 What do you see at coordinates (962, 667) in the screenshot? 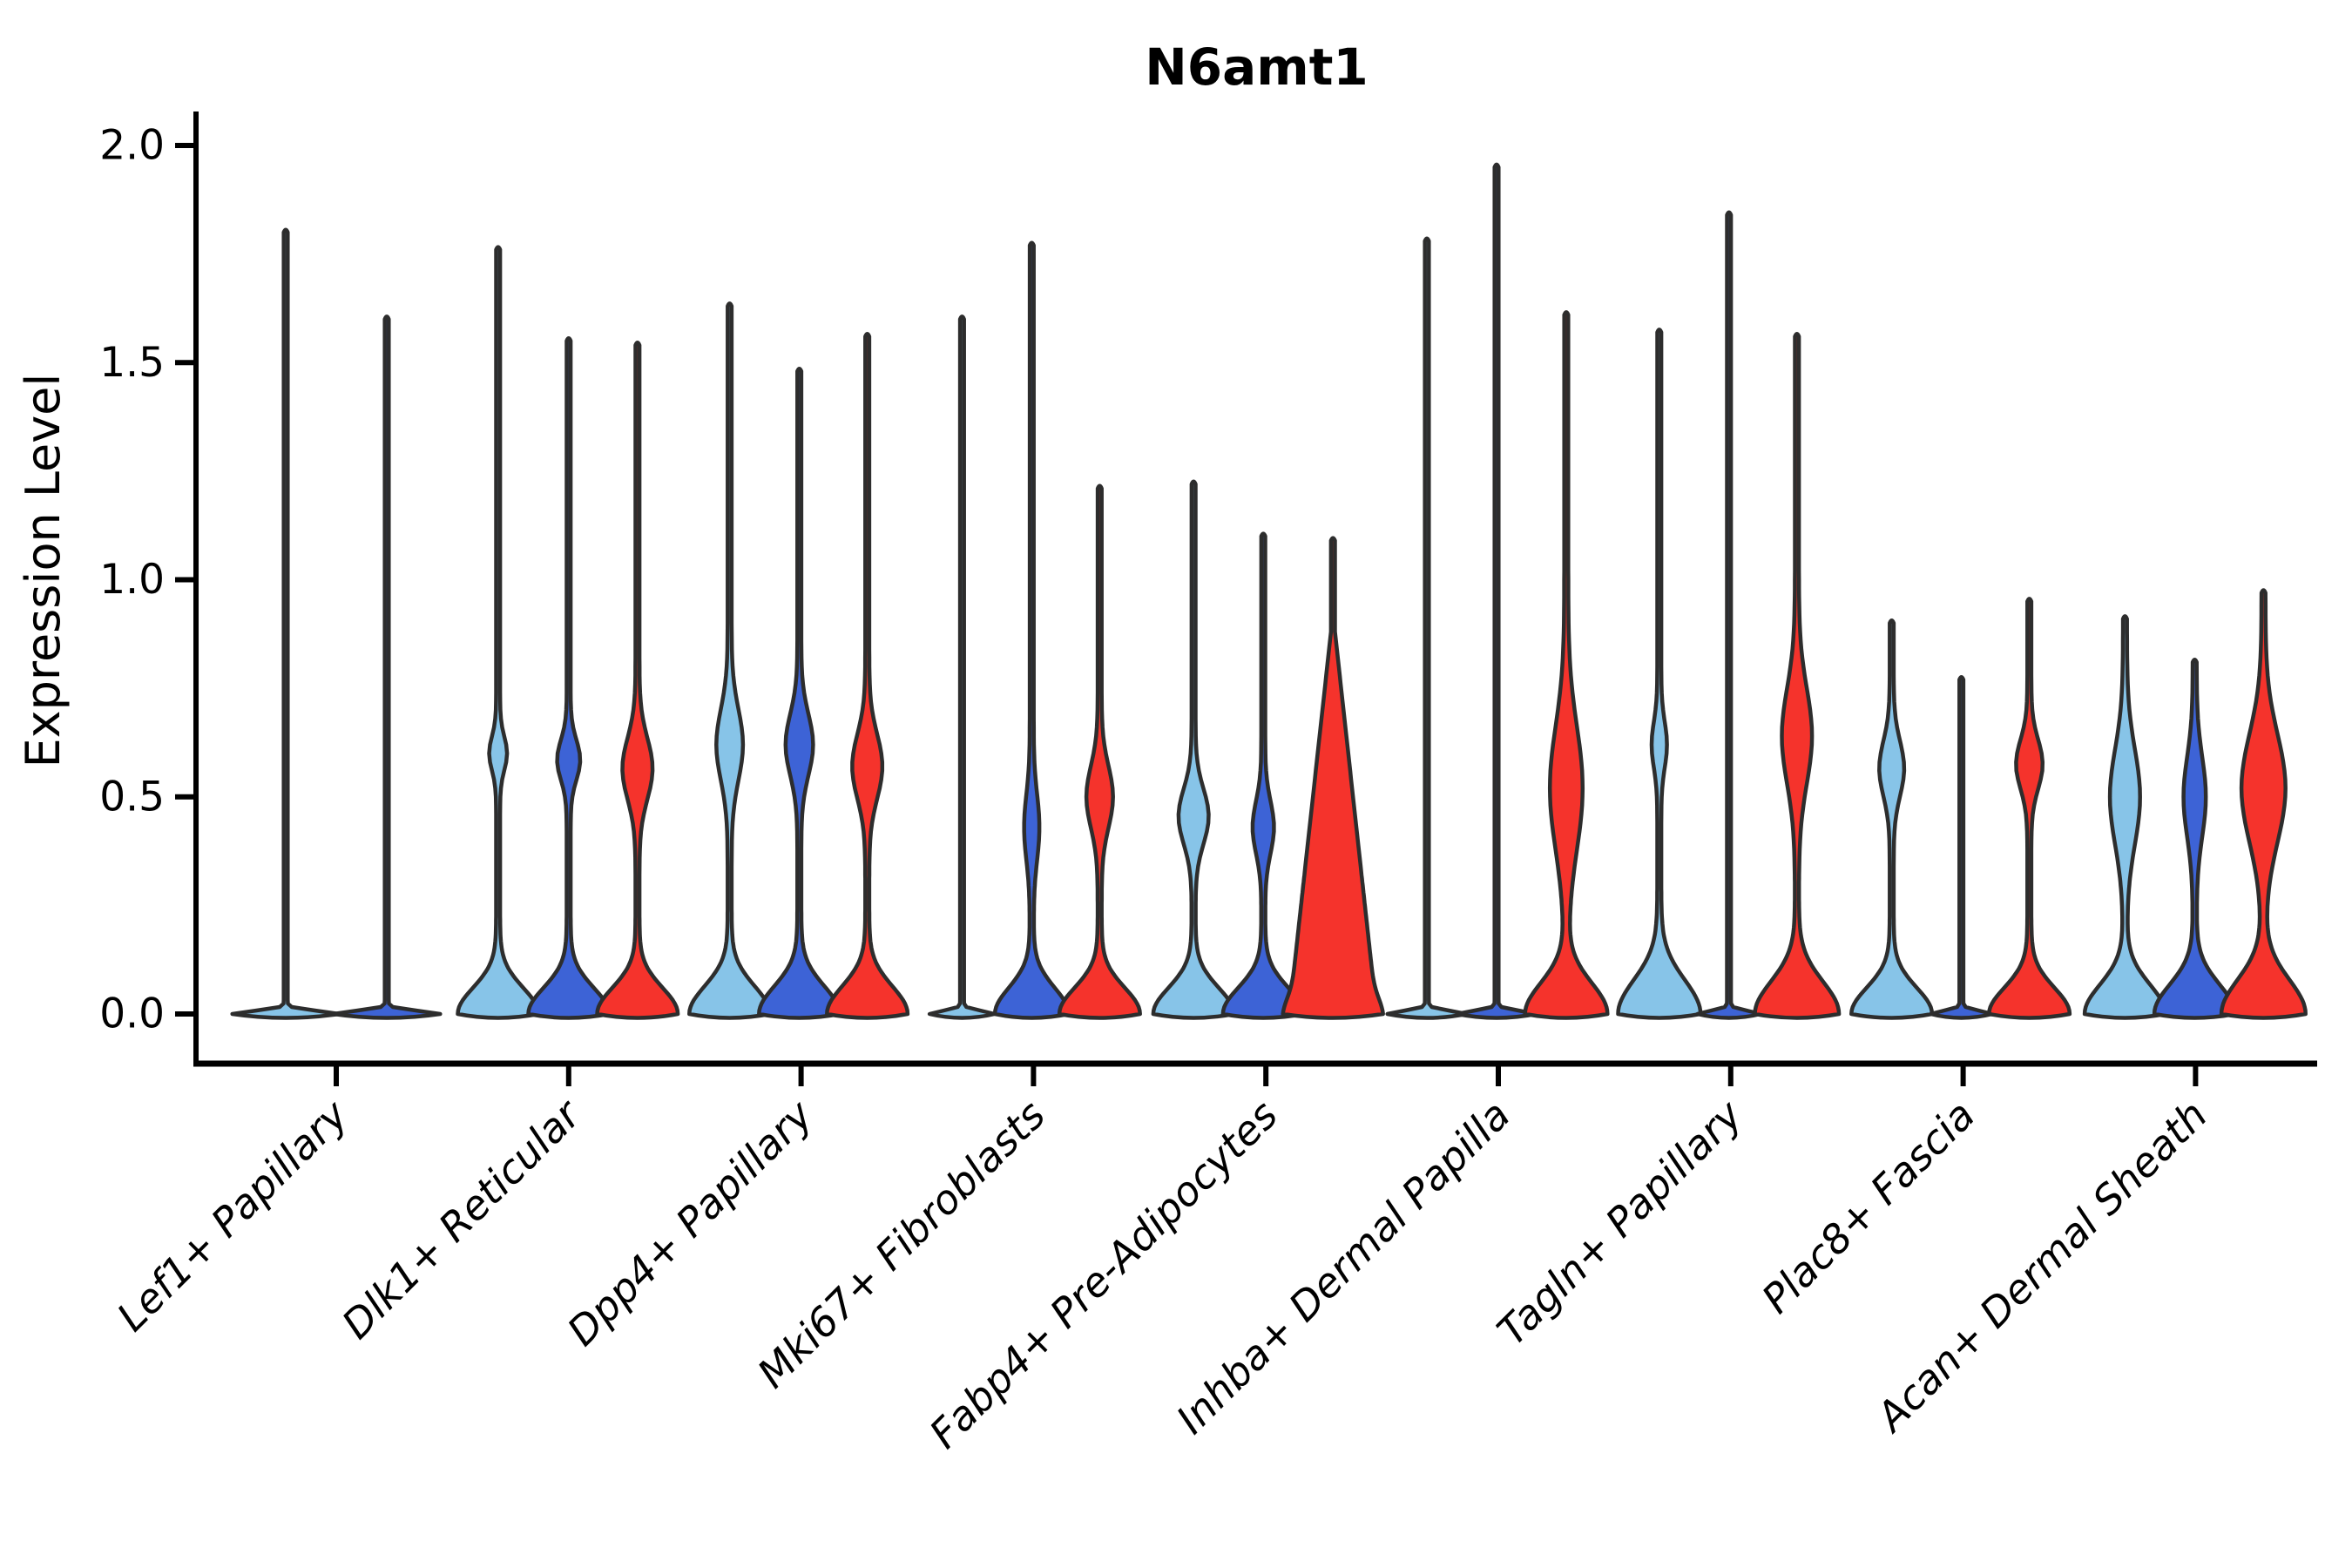
I see `violin-mki67-fibroblasts-lightblue` at bounding box center [962, 667].